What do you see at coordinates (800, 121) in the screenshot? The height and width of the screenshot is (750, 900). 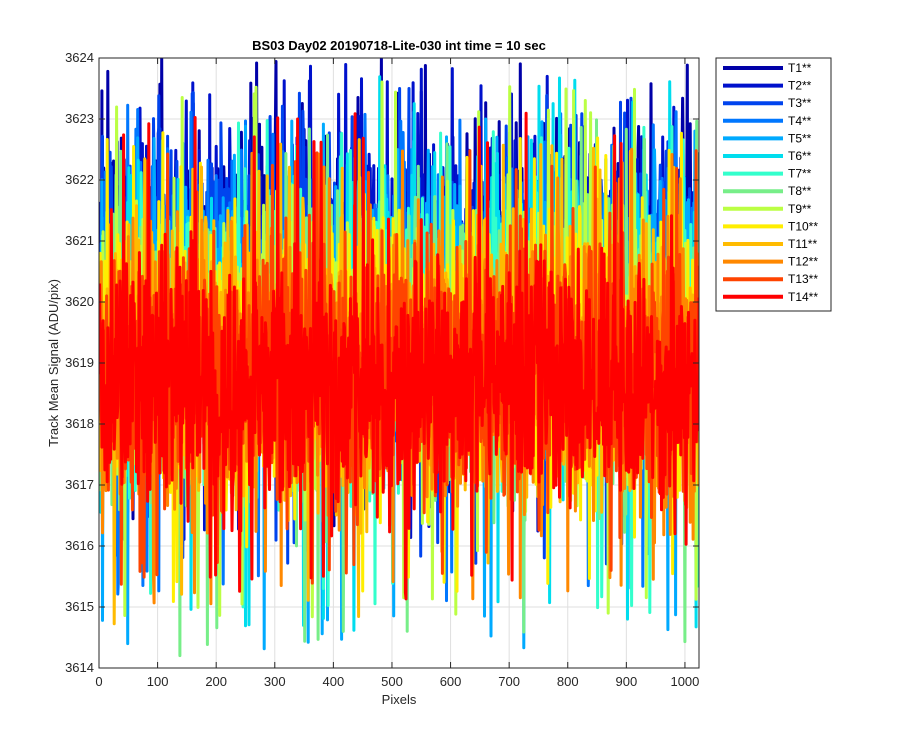 I see `legend-label: T4**` at bounding box center [800, 121].